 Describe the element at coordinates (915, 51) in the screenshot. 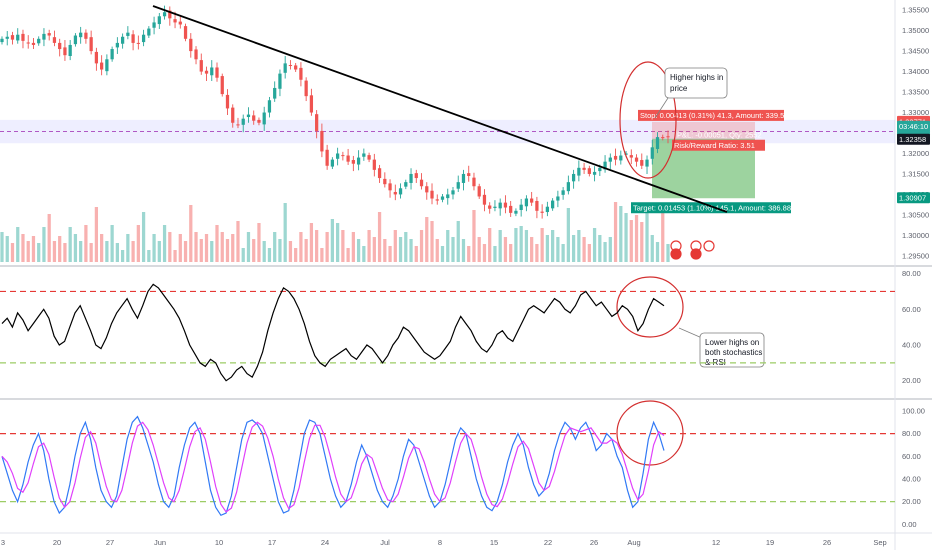

I see `price-tick-label: 1.34500` at that location.